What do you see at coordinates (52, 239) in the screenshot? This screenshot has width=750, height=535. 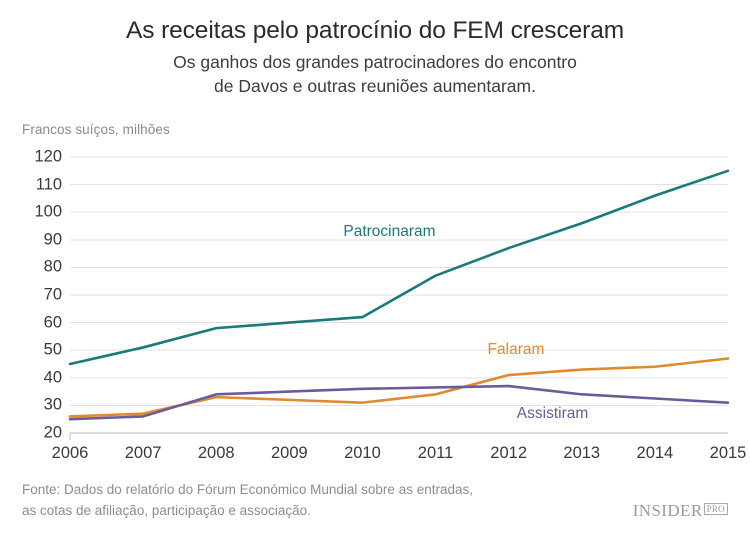 I see `y-axis-tick-label: 90` at bounding box center [52, 239].